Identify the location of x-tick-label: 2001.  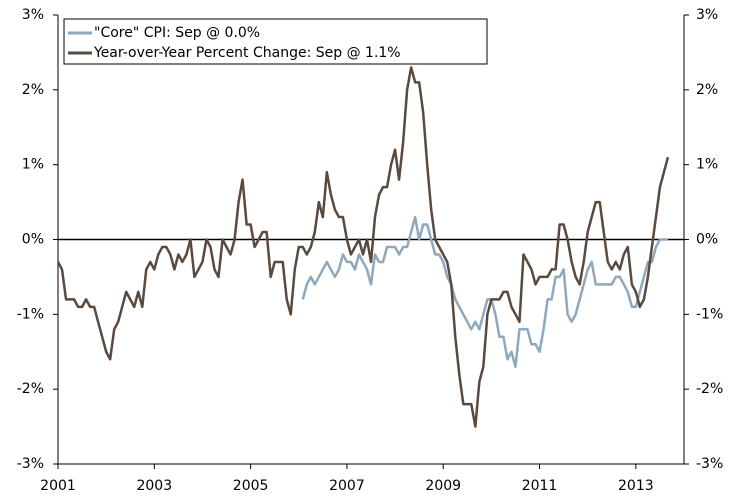
(58, 486).